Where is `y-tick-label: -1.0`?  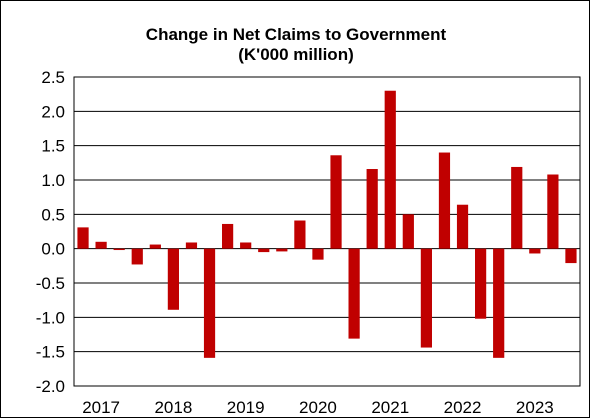 y-tick-label: -1.0 is located at coordinates (50, 317).